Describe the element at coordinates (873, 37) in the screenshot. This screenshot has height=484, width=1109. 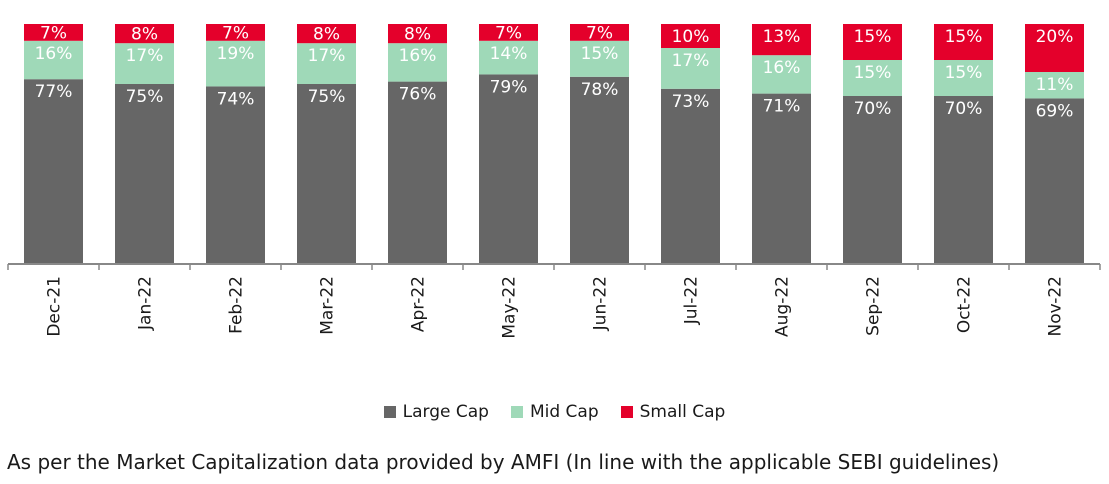
I see `data-label-small-cap-sep-22: 15%` at that location.